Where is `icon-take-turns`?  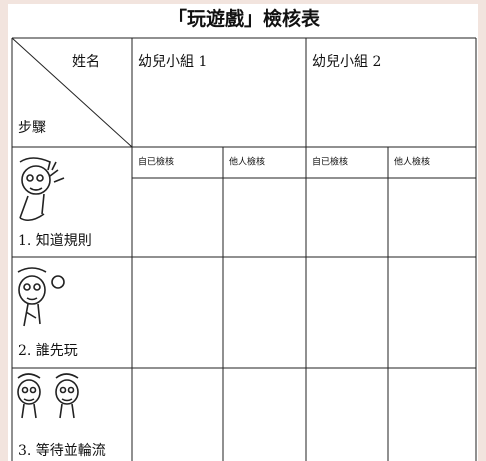
icon-take-turns is located at coordinates (48, 396).